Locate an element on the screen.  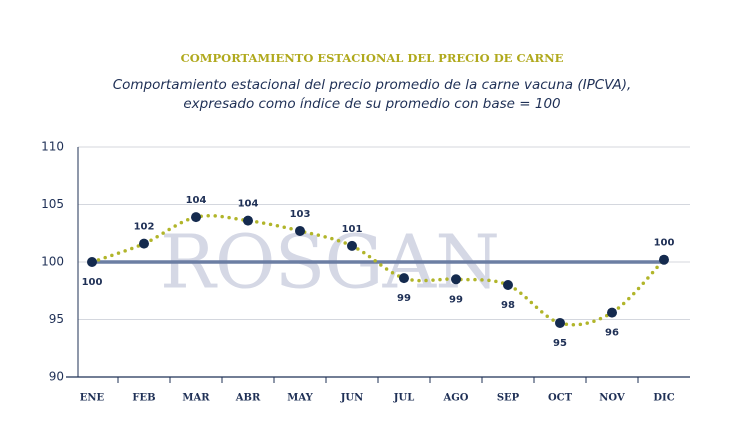
y-tick-label: 90 is located at coordinates (56, 377).